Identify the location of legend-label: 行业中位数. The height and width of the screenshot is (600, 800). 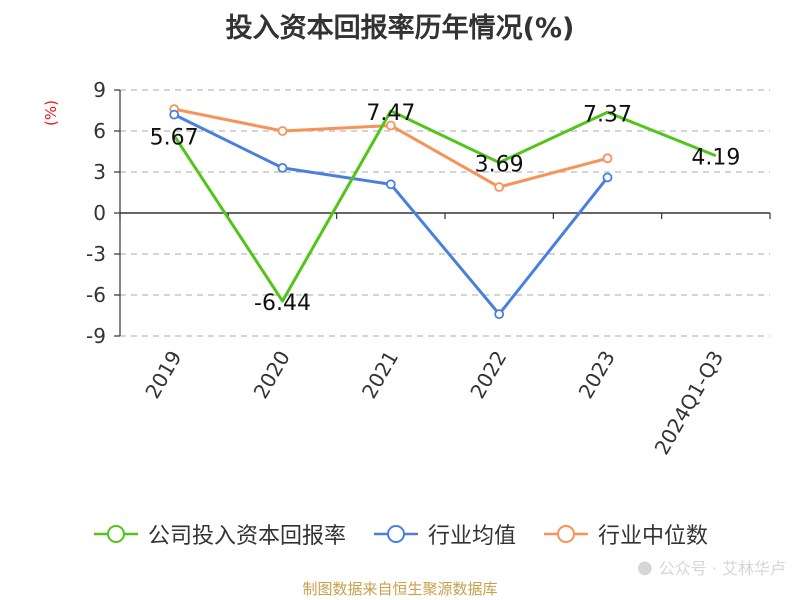
(653, 534).